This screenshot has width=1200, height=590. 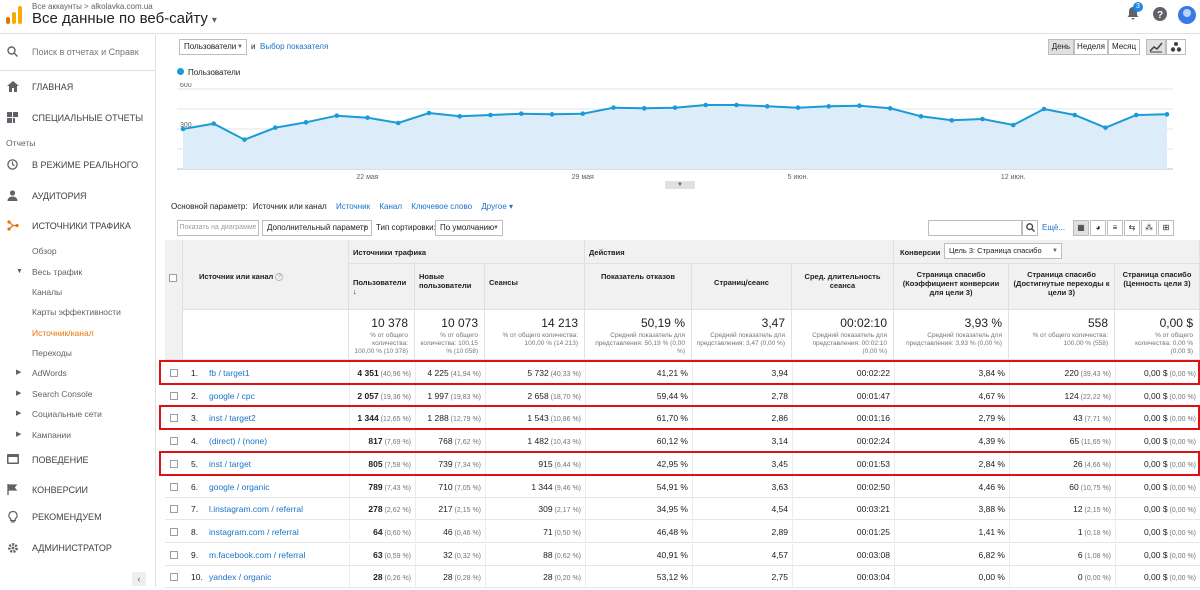 I want to click on table-view-icon: ▦, so click(x=1081, y=228).